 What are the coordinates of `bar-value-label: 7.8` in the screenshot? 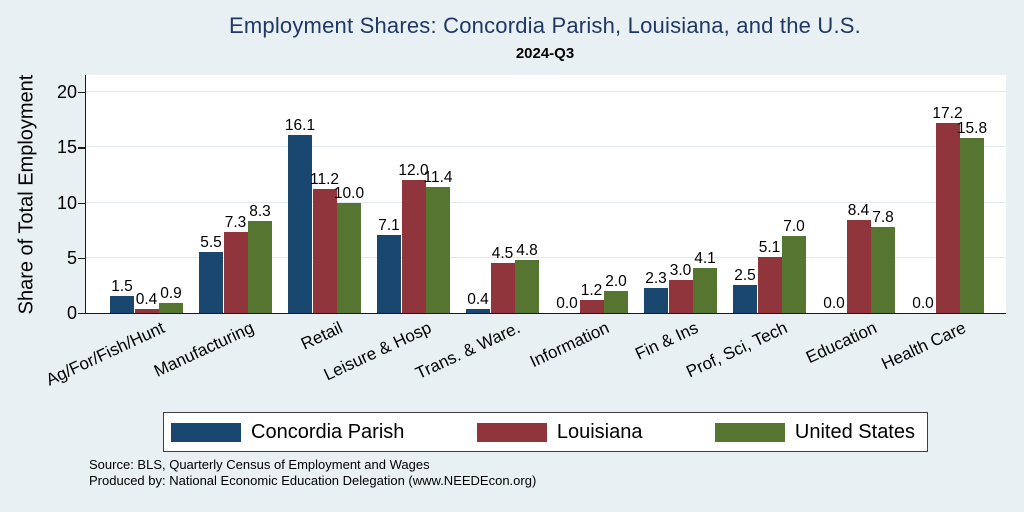 It's located at (883, 217).